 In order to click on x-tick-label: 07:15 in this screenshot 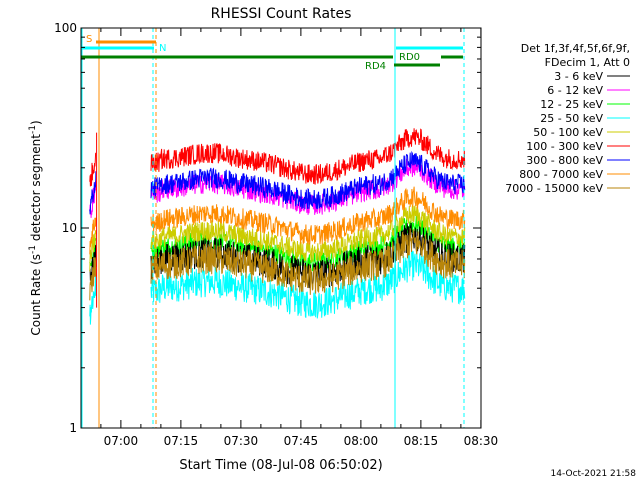, I will do `click(181, 441)`.